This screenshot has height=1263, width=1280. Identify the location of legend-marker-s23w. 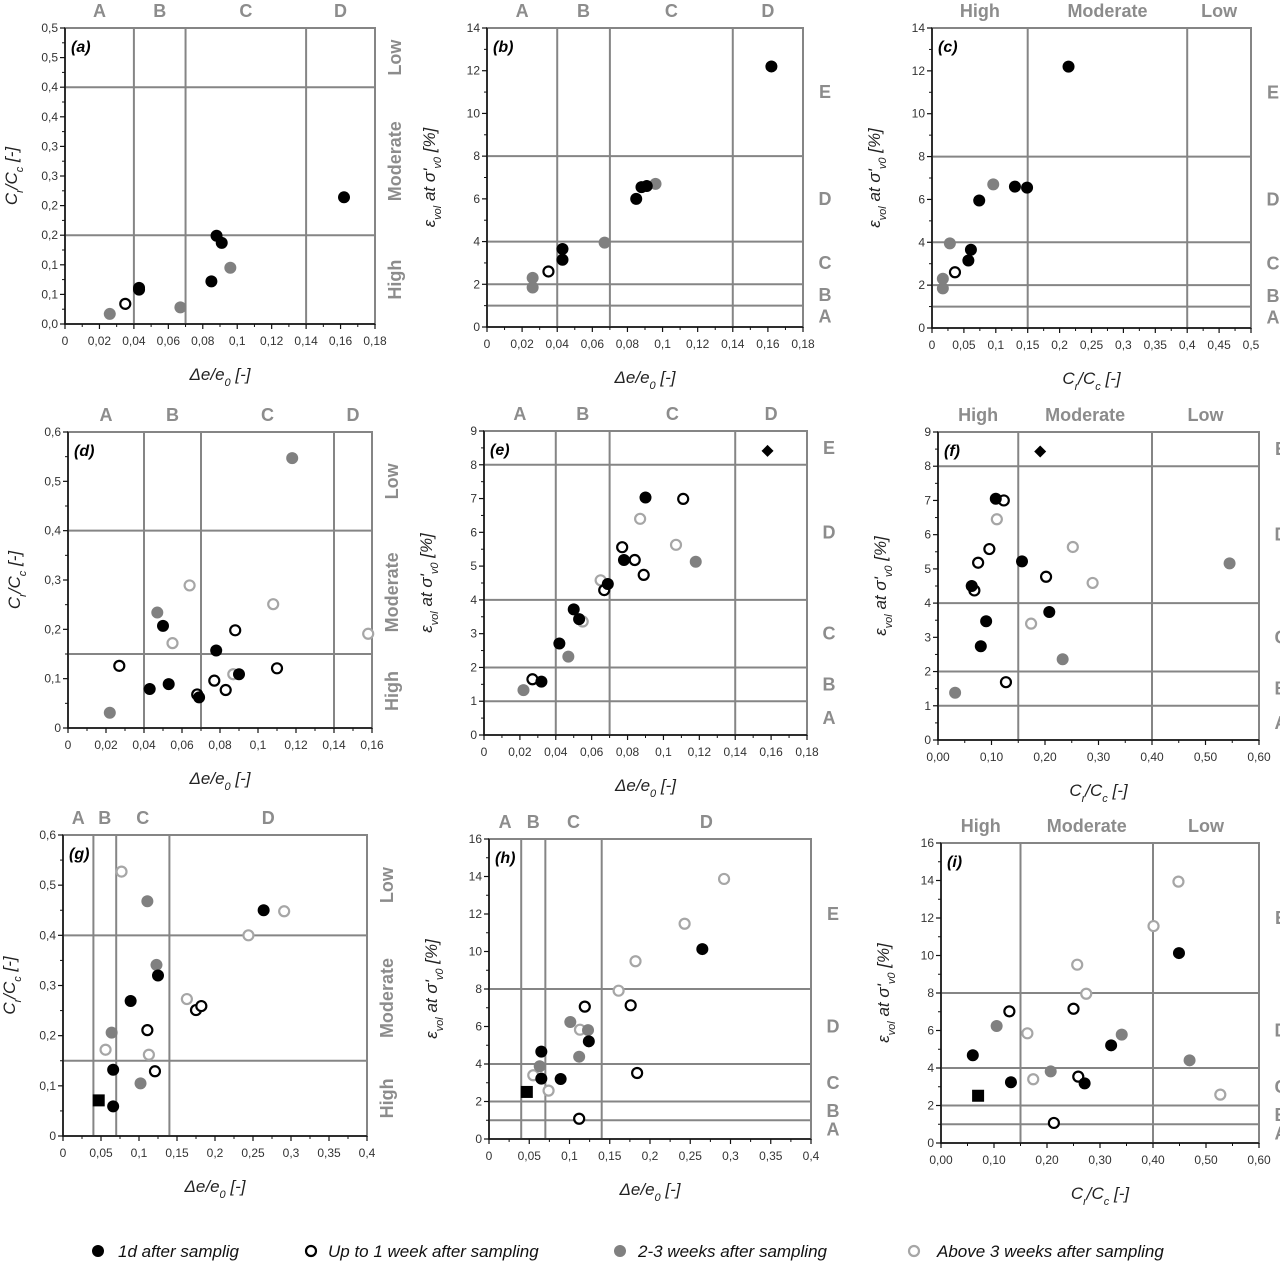
(620, 1251).